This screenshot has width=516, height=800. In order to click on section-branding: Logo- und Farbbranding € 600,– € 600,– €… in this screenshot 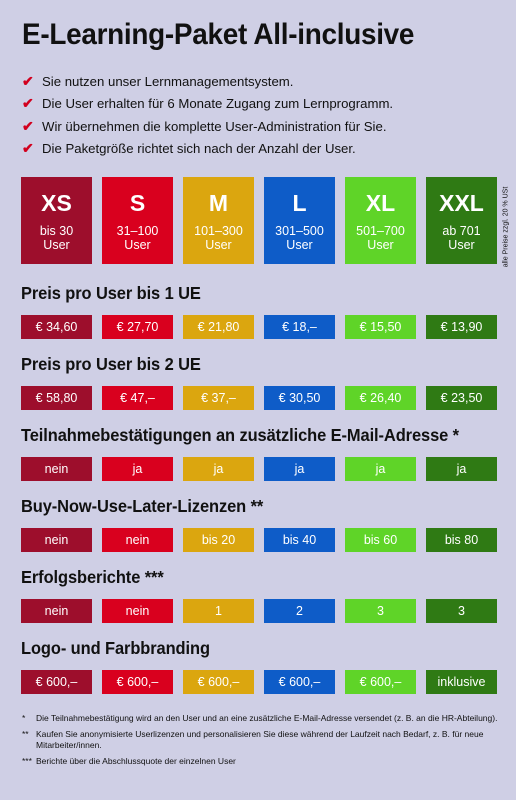, I will do `click(264, 666)`.